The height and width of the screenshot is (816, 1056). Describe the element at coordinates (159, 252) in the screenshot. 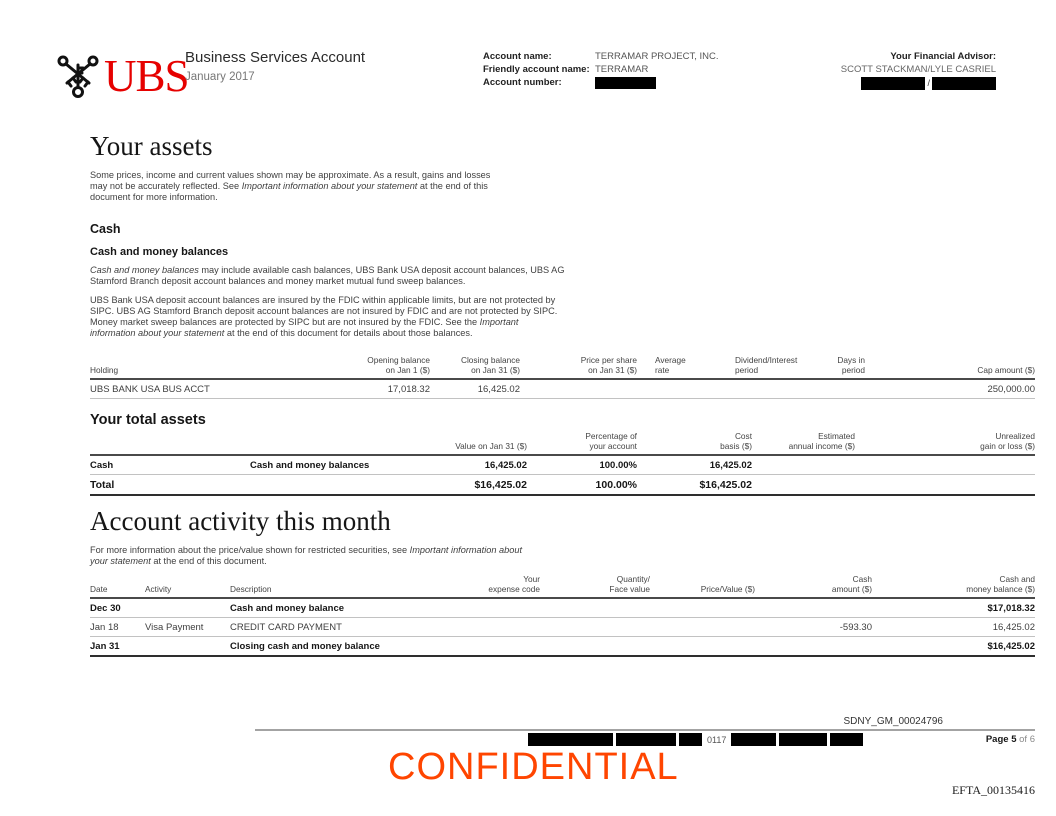

I see `cash-and-money-balances-heading: Cash and money balances` at that location.